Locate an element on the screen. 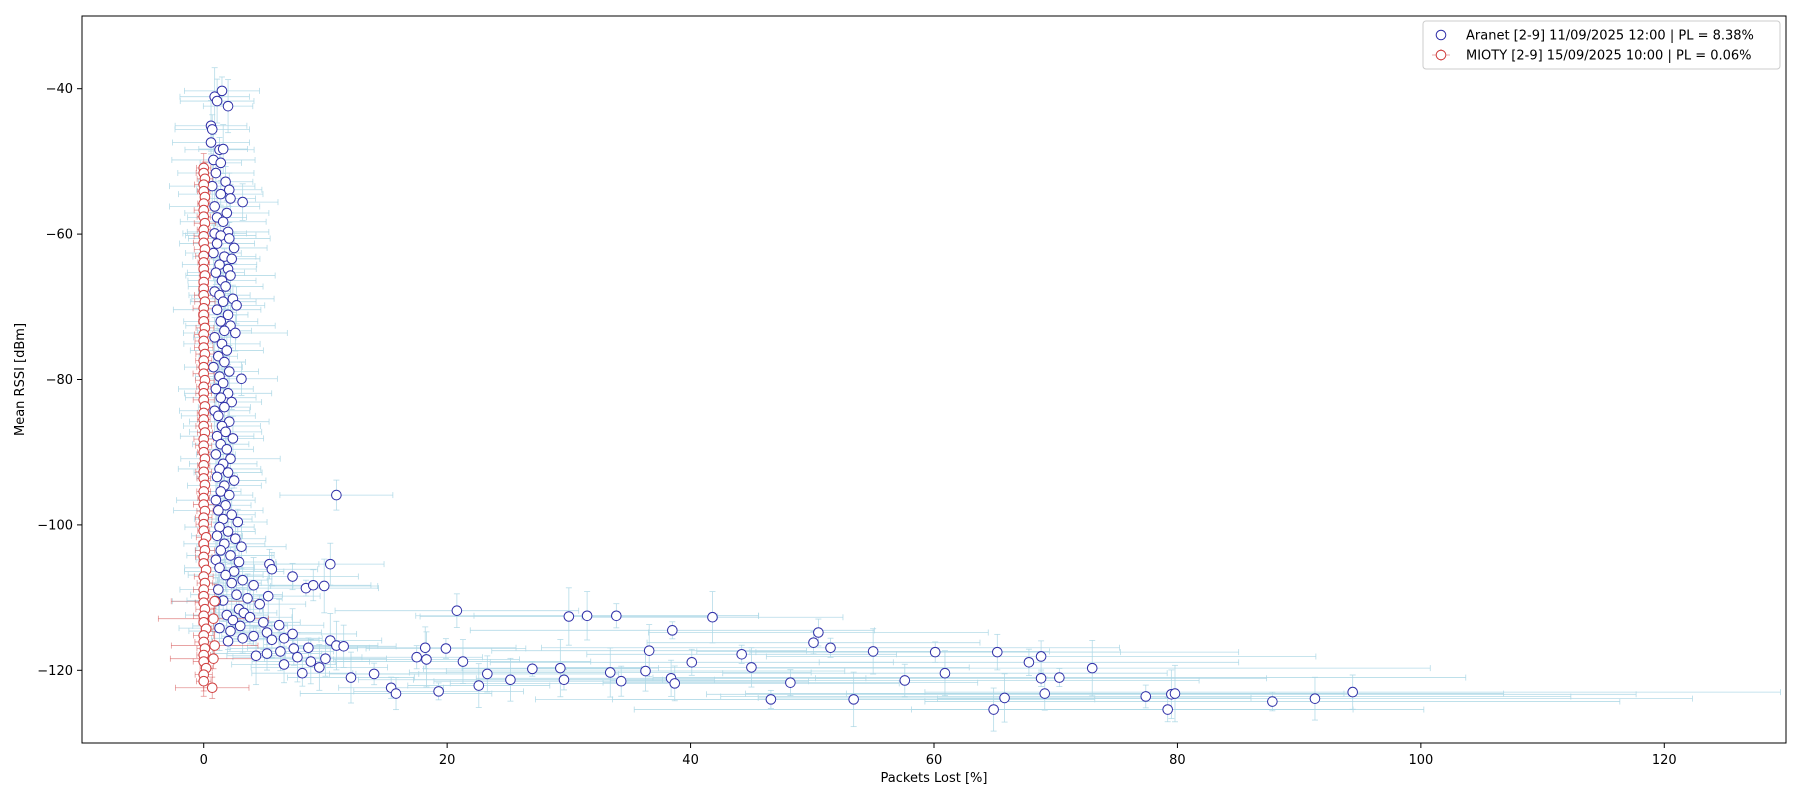 The width and height of the screenshot is (1800, 804). x-axis-label: Packets Lost [%] is located at coordinates (934, 778).